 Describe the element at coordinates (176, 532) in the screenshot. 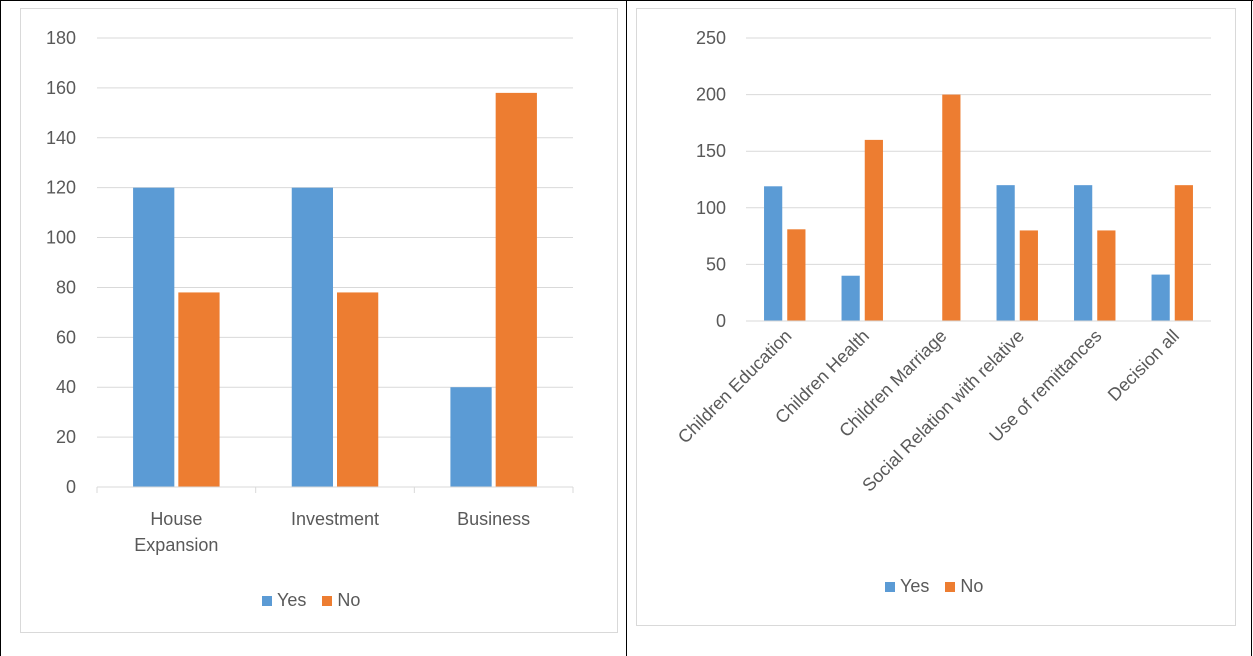

I see `x-category-label: House Expansion` at that location.